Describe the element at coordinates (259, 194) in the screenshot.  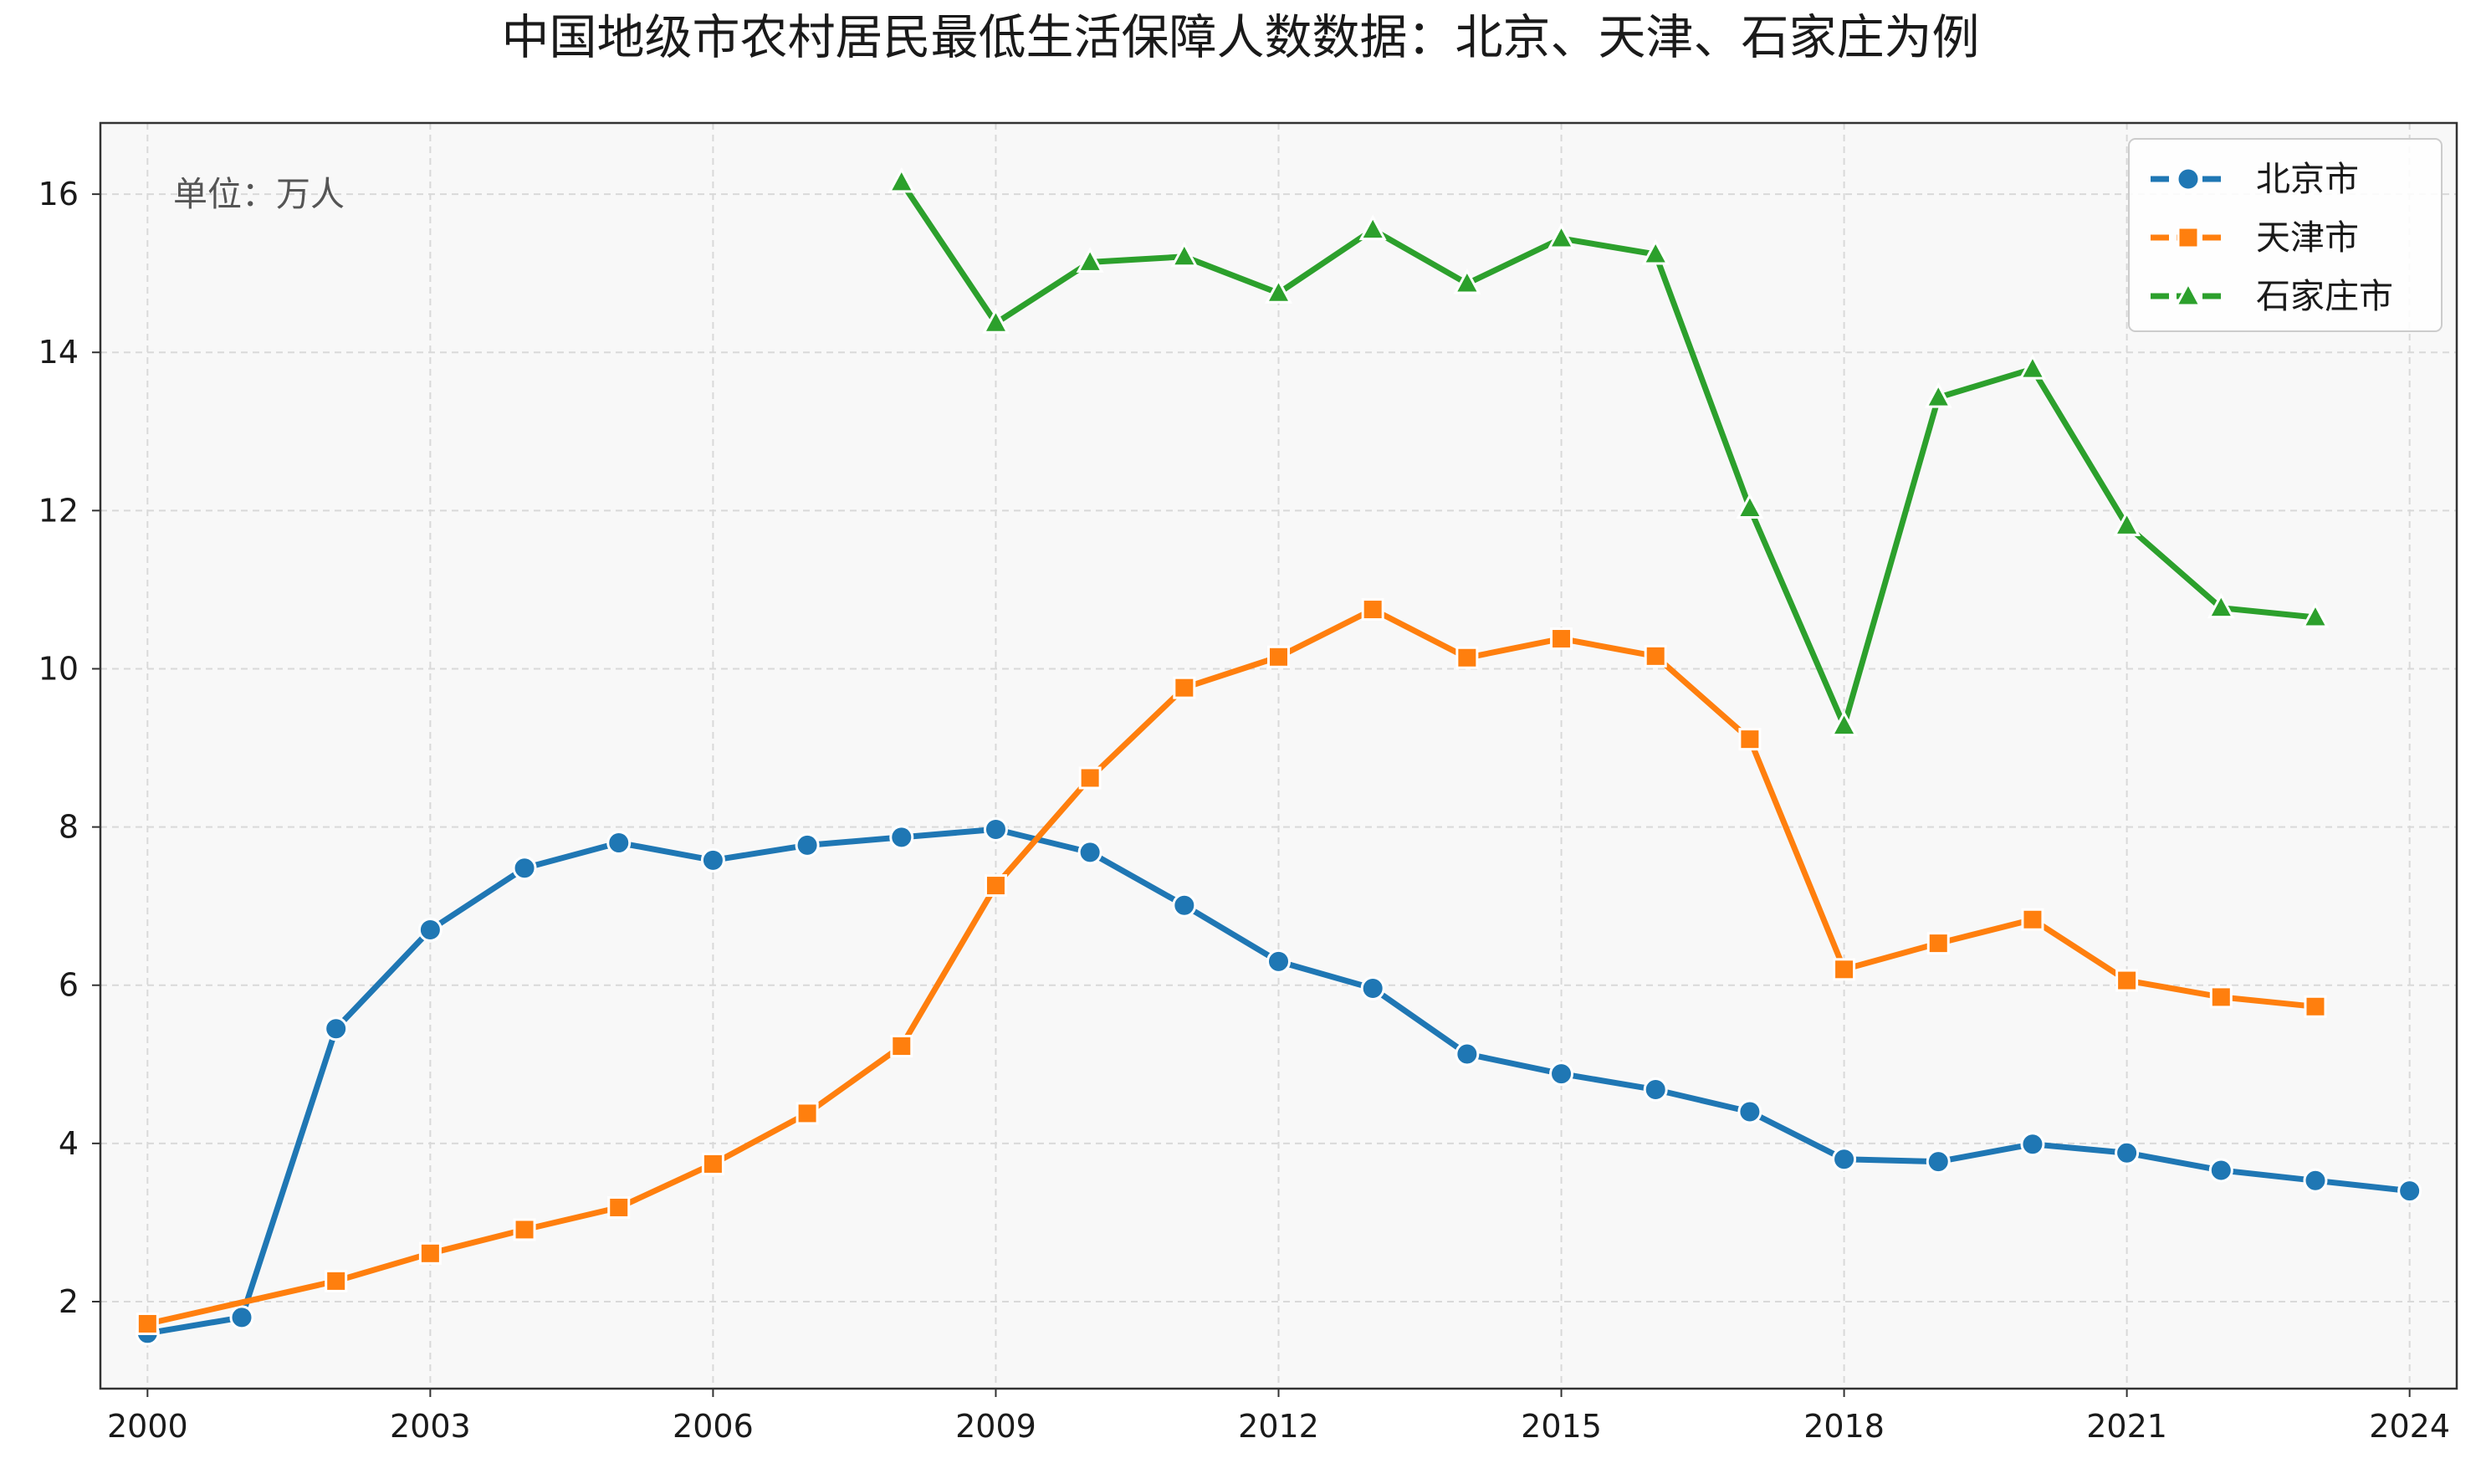
I see `unit-annotation: 单位：万人` at that location.